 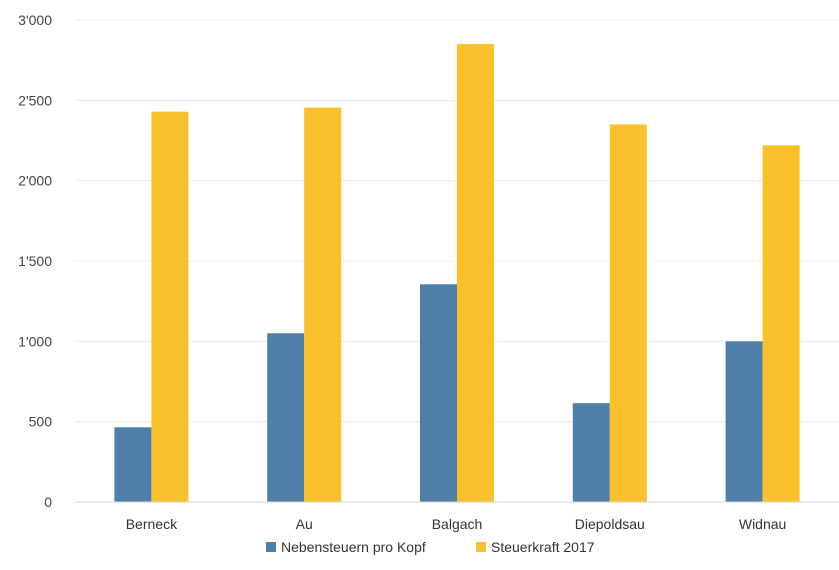 What do you see at coordinates (35, 181) in the screenshot?
I see `y-tick-label: 2'000` at bounding box center [35, 181].